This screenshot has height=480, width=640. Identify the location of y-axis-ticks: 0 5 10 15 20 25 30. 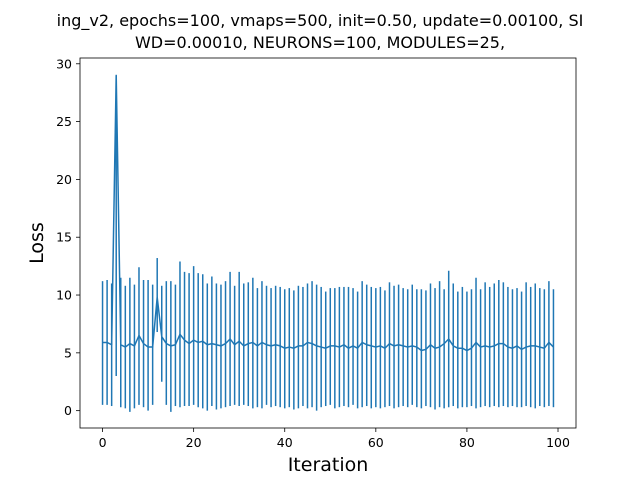
(68, 237).